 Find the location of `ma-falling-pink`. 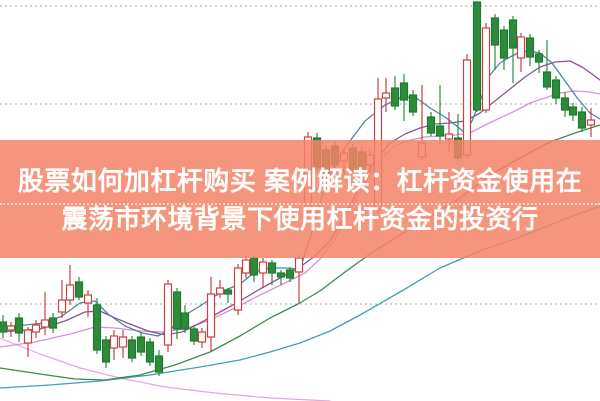

ma-falling-pink is located at coordinates (165, 369).